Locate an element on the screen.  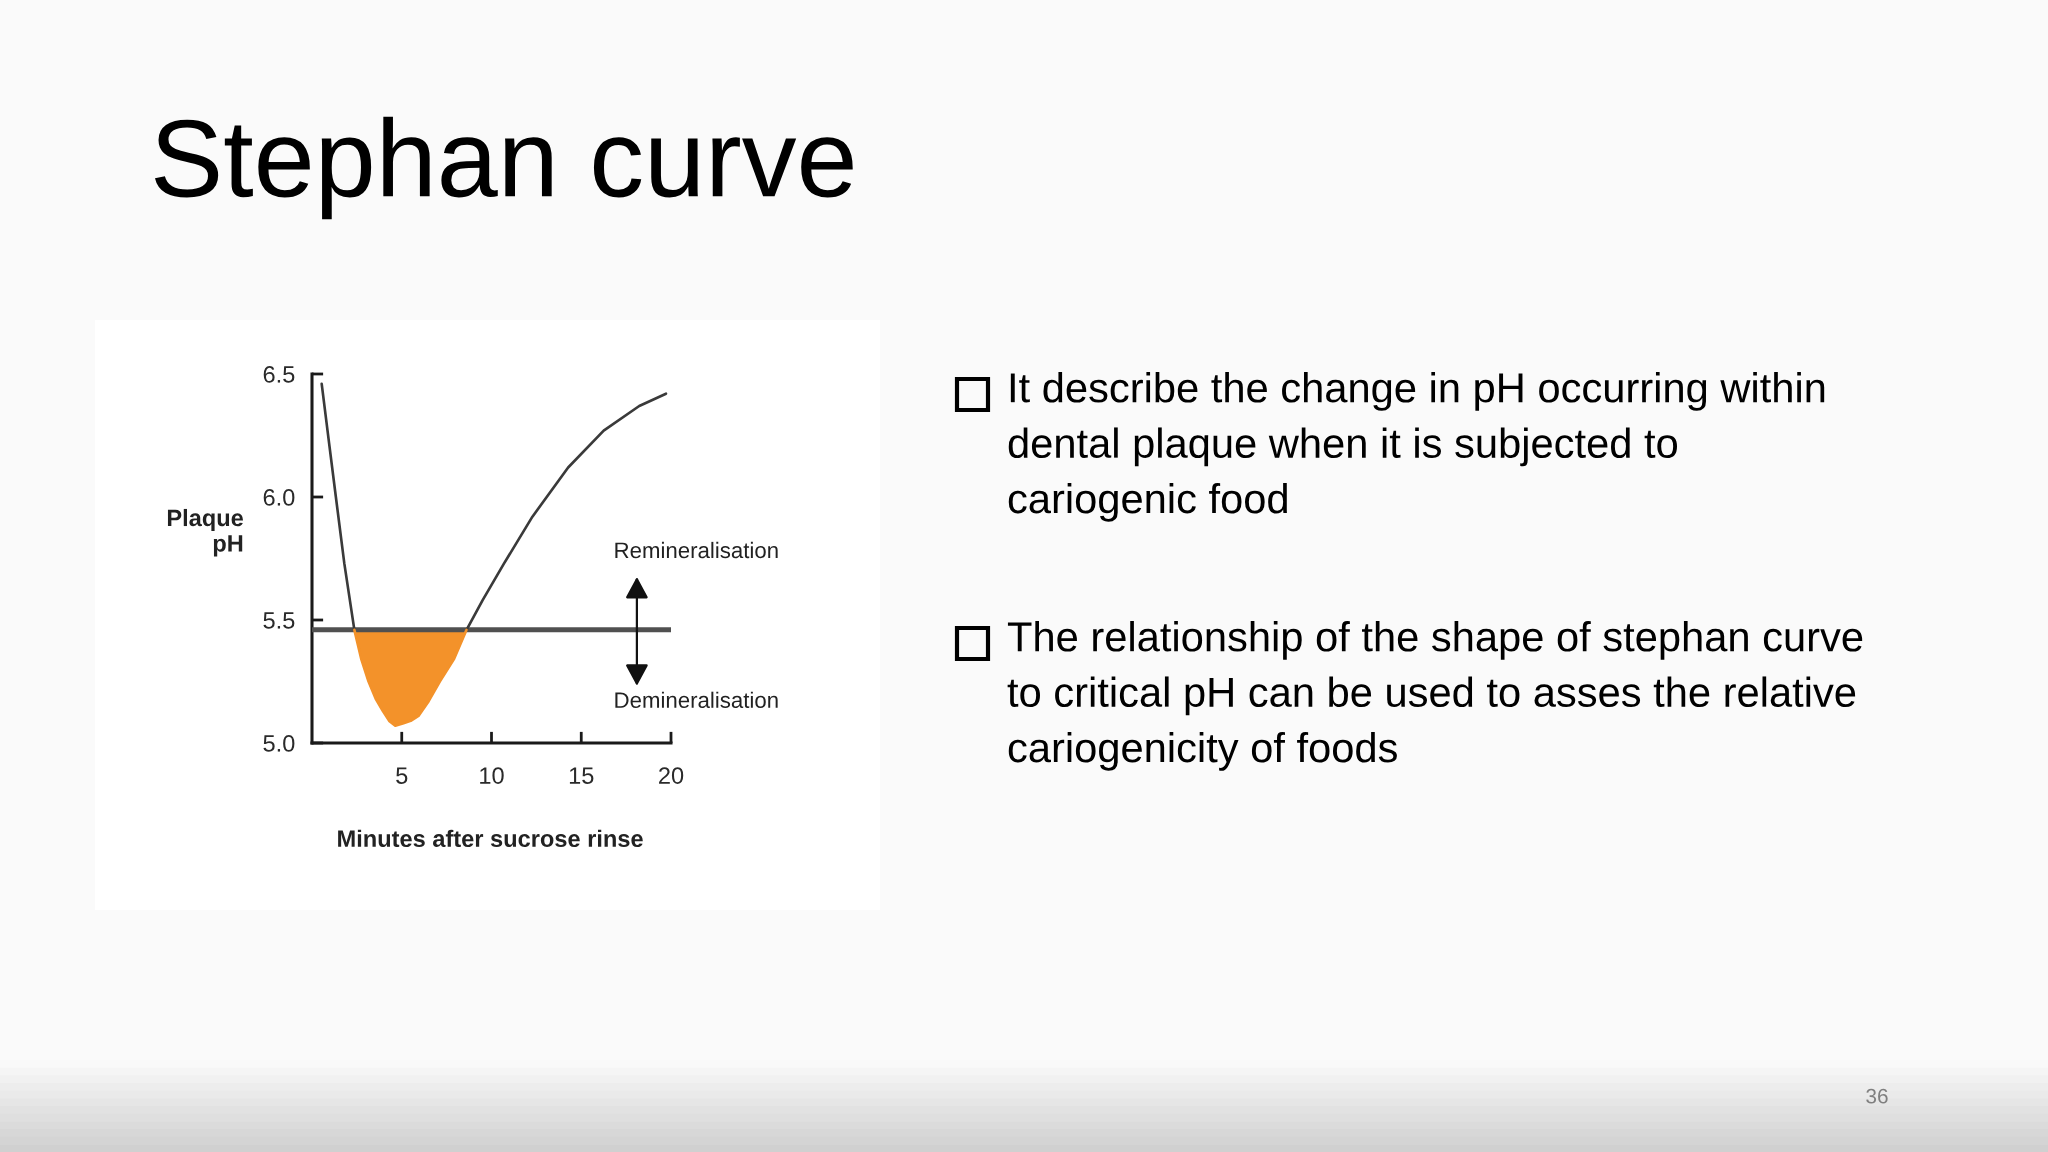
y-tick-label: 6.5 is located at coordinates (279, 374).